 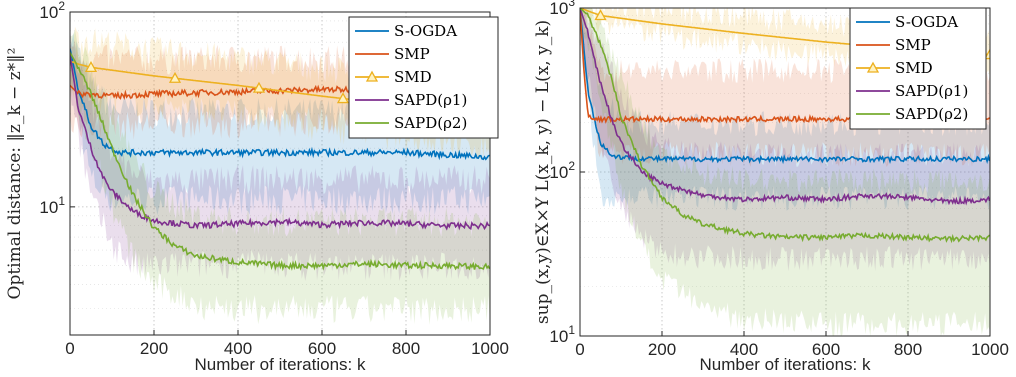 I want to click on y-axis-label: Optimal distance: ‖z_k − z*‖², so click(x=15, y=174).